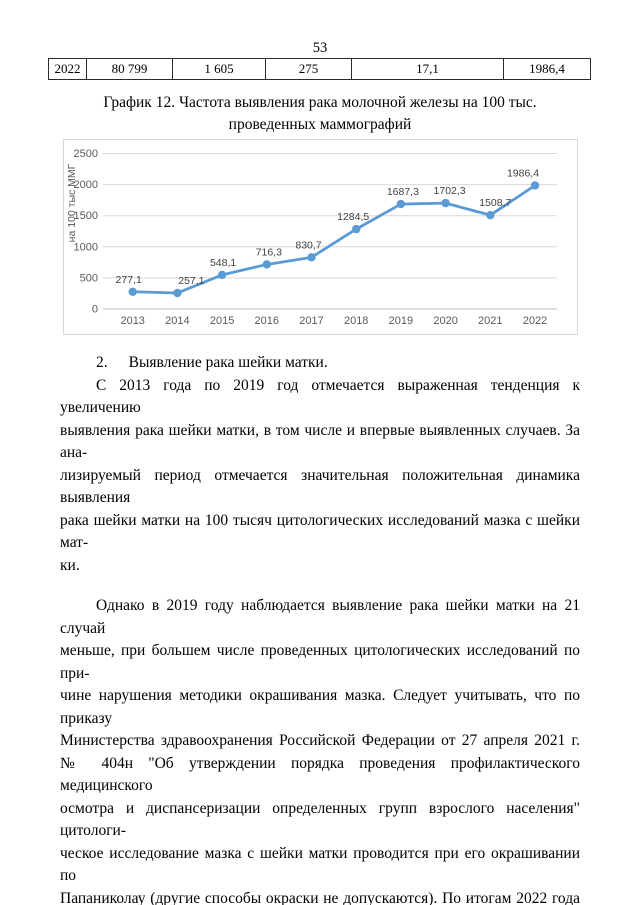 The height and width of the screenshot is (905, 640). I want to click on page-number: 53, so click(320, 48).